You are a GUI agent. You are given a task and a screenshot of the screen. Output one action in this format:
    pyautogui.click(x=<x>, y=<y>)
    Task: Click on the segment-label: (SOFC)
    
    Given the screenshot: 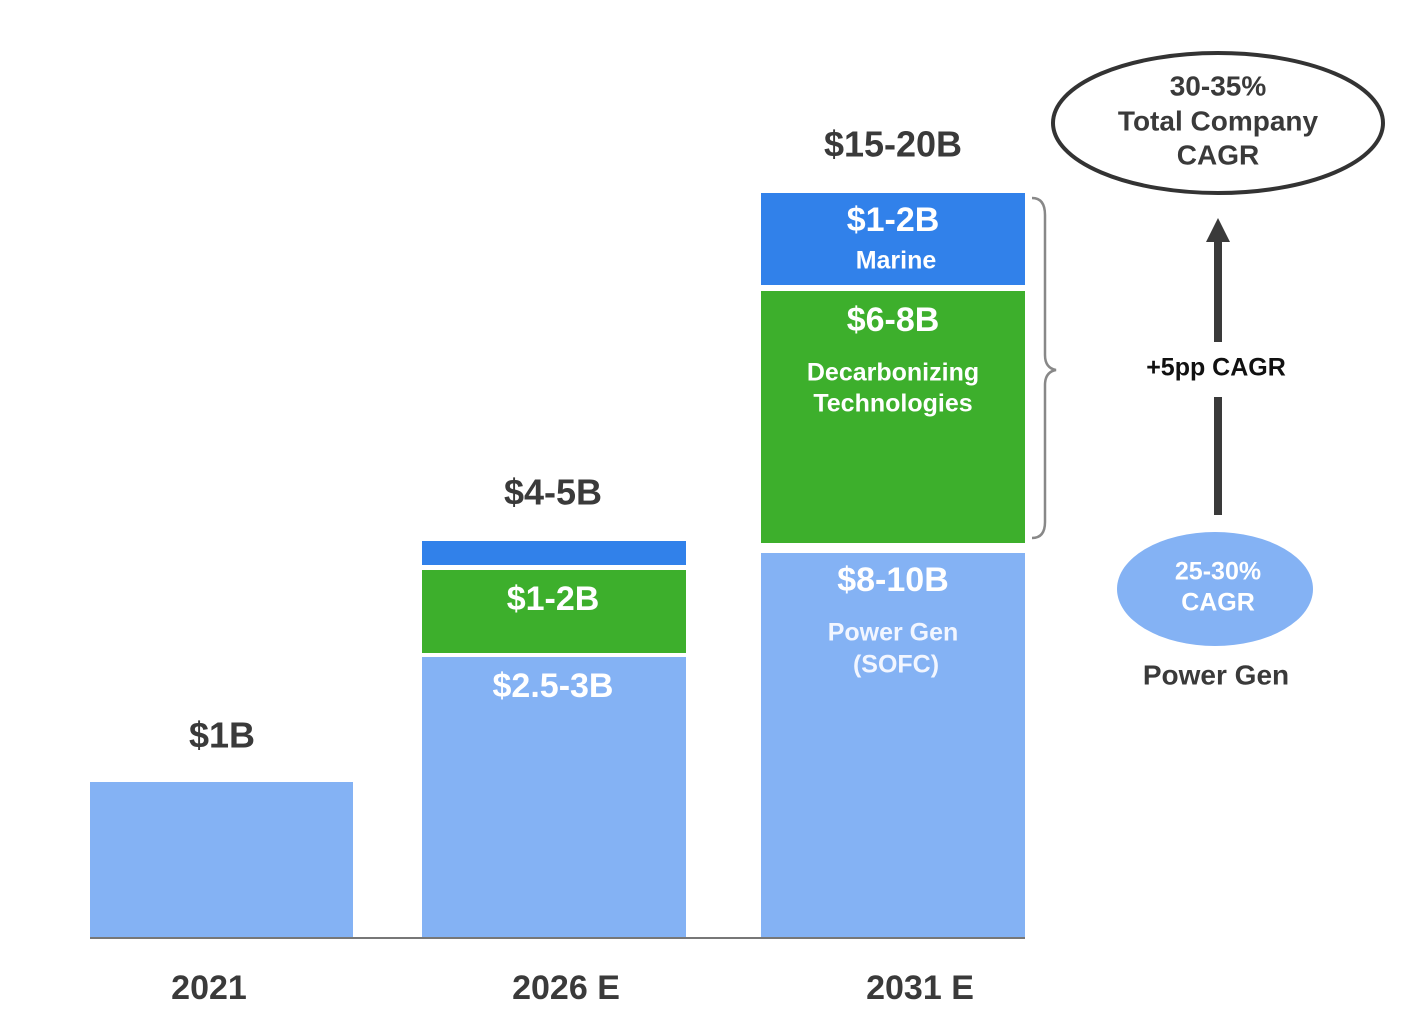 What is the action you would take?
    pyautogui.click(x=896, y=665)
    